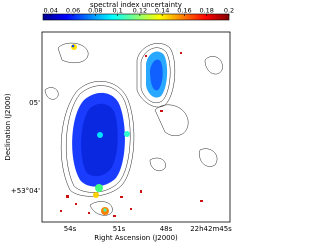  What do you see at coordinates (95, 11) in the screenshot?
I see `colorbar-tick-label: 0.08` at bounding box center [95, 11].